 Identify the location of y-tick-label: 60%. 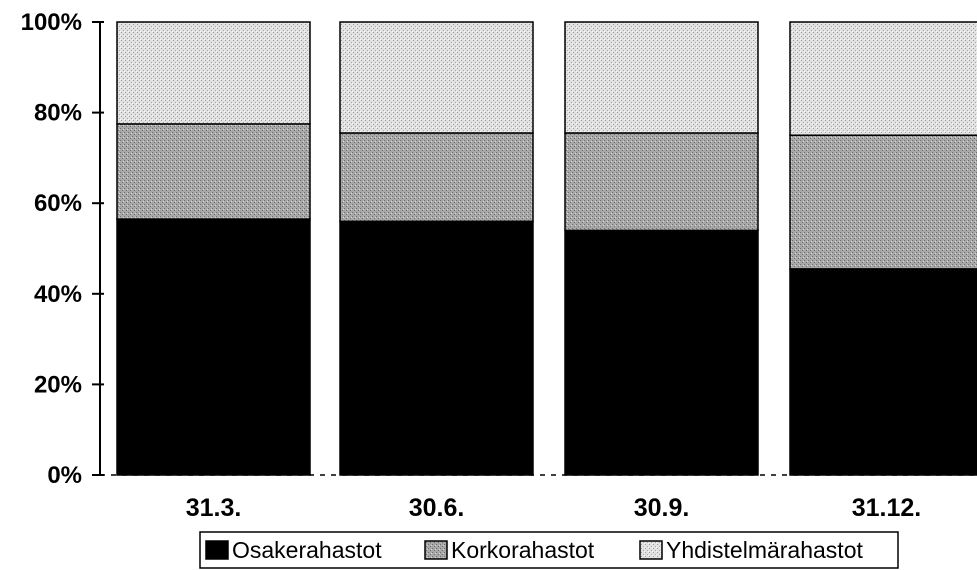
(58, 203).